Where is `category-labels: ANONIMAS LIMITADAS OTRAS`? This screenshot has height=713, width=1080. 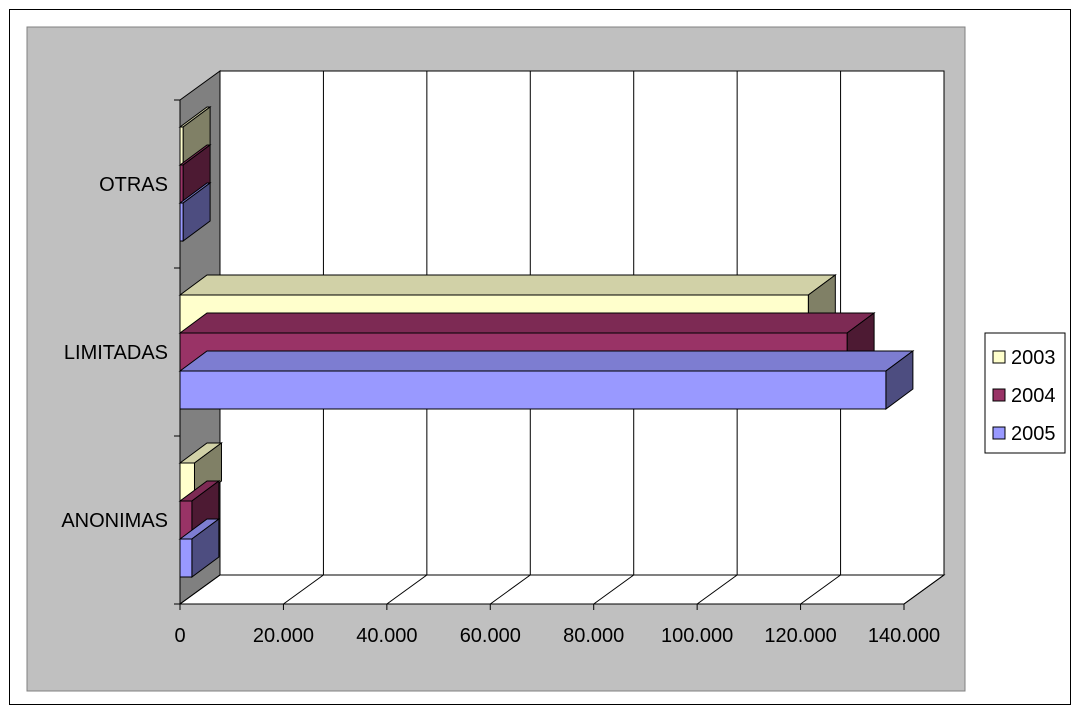
category-labels: ANONIMAS LIMITADAS OTRAS is located at coordinates (114, 353).